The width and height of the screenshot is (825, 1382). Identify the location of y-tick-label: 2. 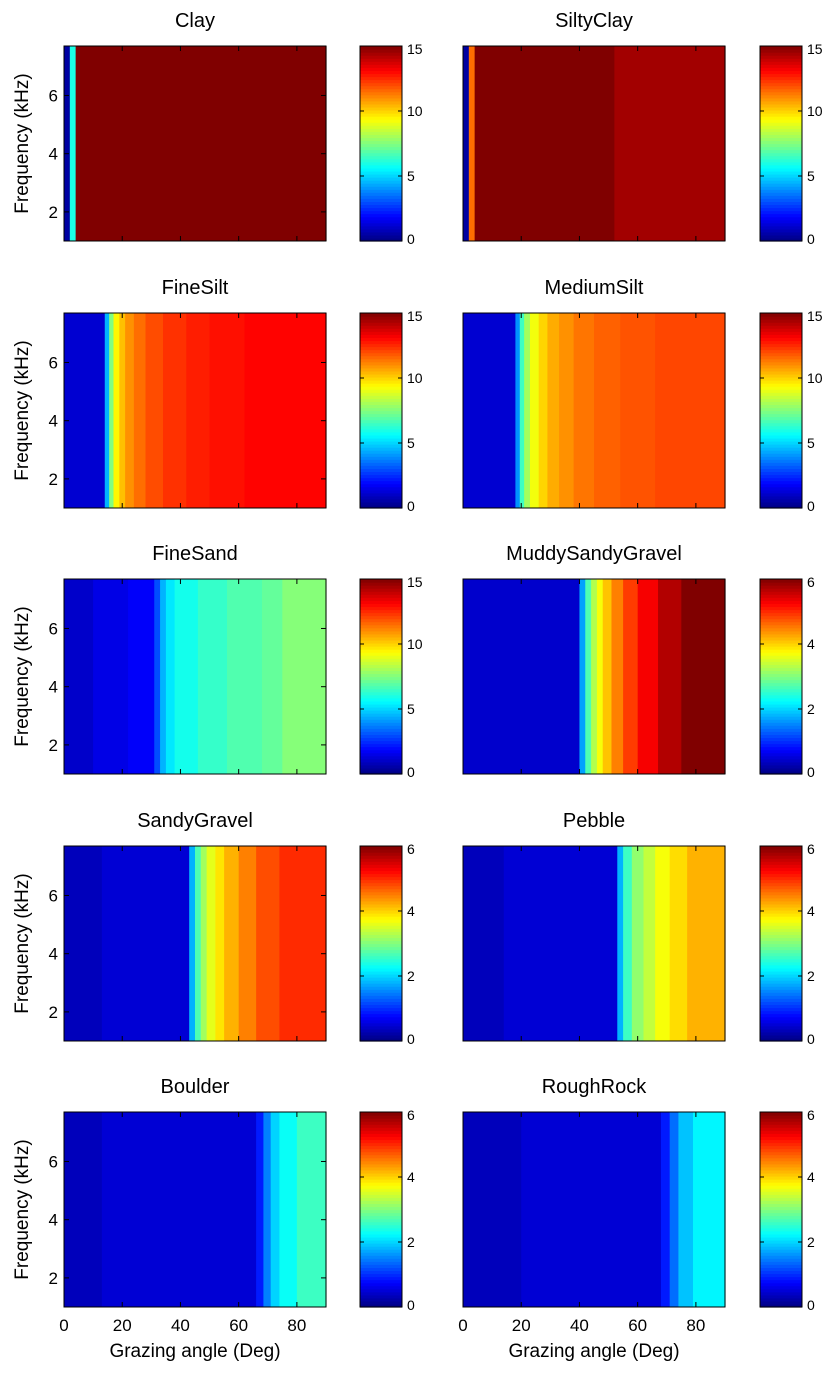
(53, 1278).